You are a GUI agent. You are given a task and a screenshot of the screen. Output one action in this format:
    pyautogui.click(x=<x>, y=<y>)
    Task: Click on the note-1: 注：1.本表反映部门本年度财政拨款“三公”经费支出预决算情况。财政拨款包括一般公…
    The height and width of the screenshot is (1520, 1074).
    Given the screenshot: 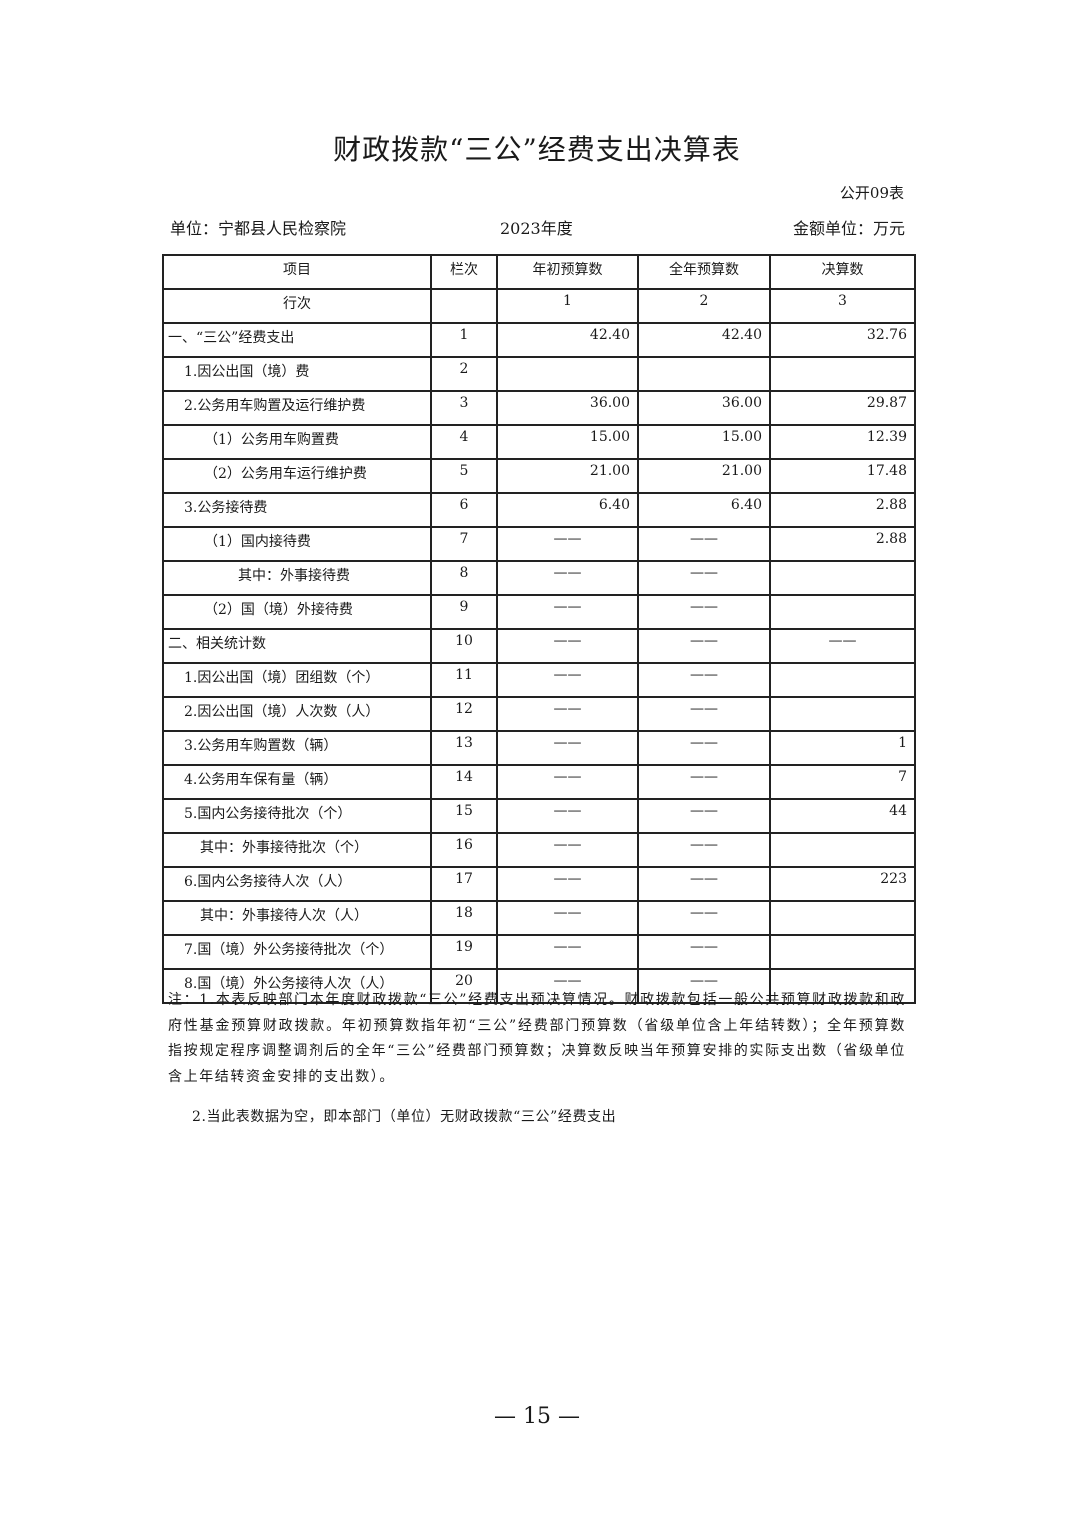 What is the action you would take?
    pyautogui.click(x=537, y=1038)
    